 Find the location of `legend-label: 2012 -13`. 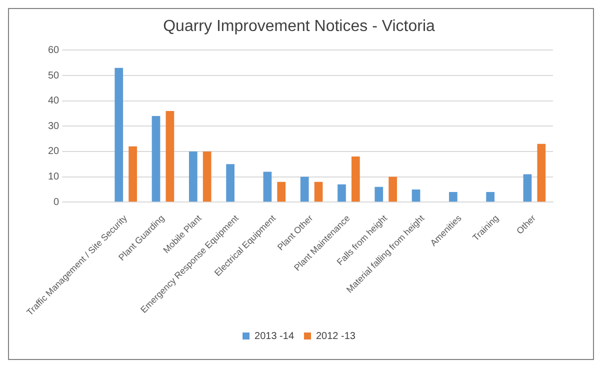

legend-label: 2012 -13 is located at coordinates (336, 336).